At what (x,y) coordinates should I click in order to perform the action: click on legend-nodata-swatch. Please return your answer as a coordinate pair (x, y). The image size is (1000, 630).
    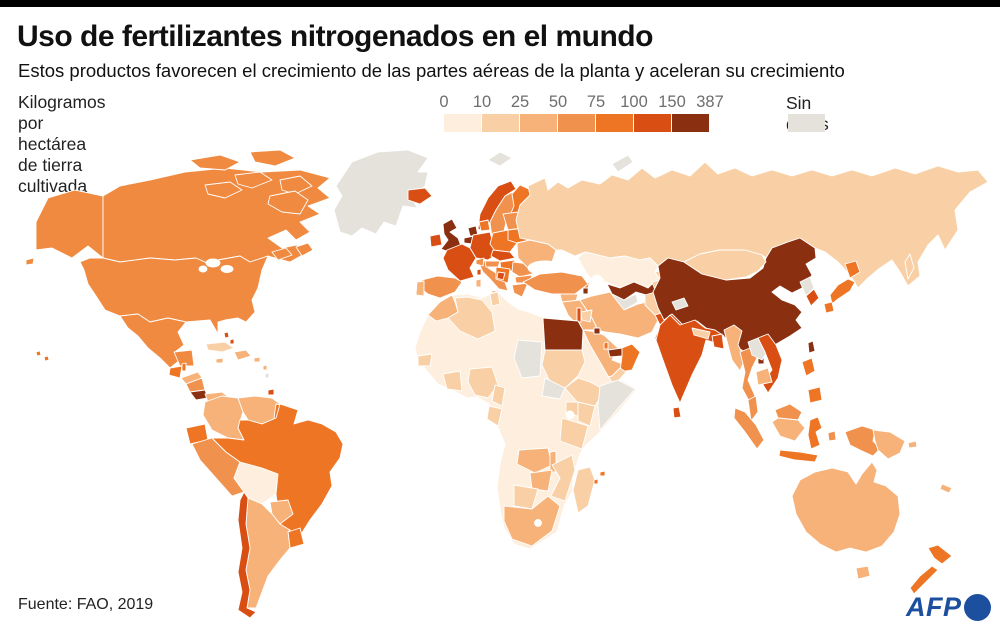
    Looking at the image, I should click on (806, 123).